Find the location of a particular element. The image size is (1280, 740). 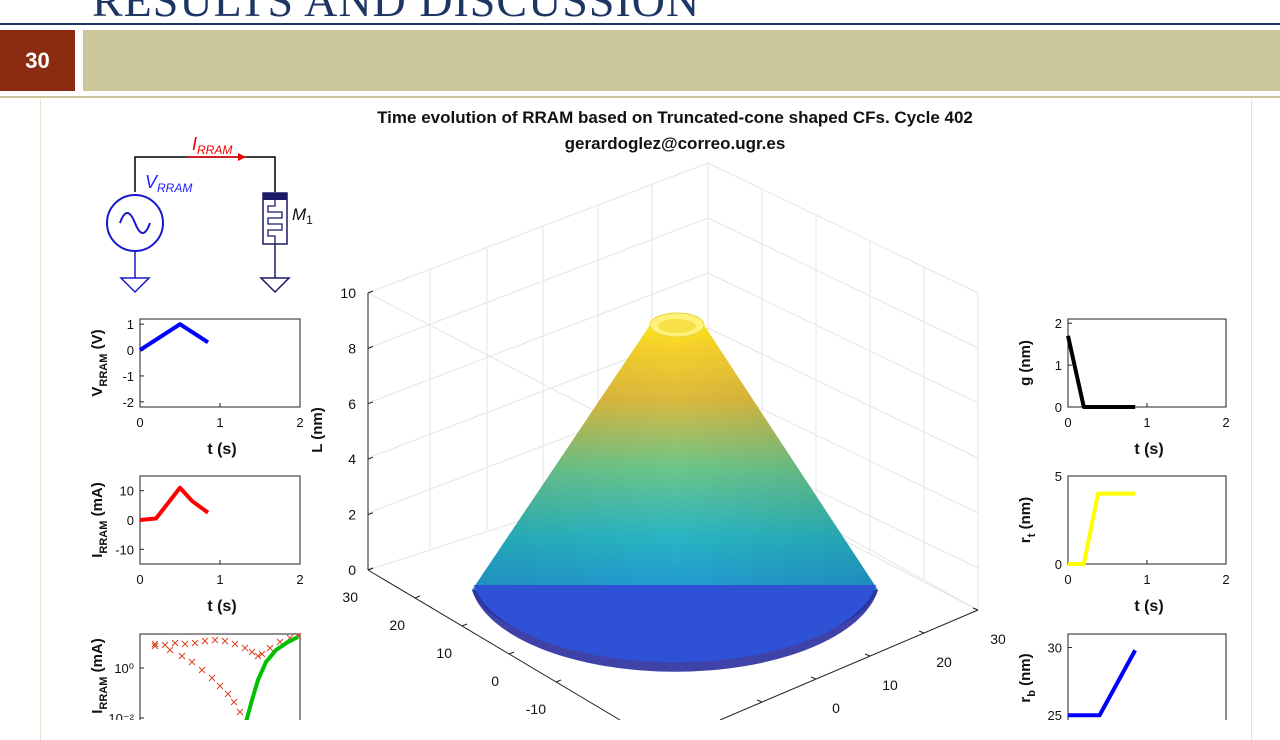

y-tick-label: 10⁻² is located at coordinates (121, 715).